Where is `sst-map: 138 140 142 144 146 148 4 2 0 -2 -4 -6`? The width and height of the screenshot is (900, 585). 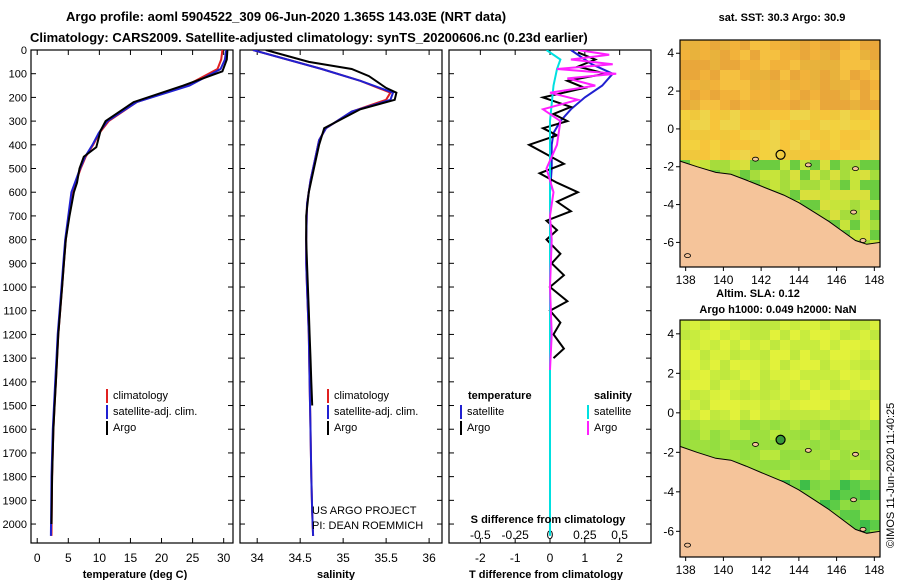 sst-map: 138 140 142 144 146 148 4 2 0 -2 -4 -6 is located at coordinates (774, 163).